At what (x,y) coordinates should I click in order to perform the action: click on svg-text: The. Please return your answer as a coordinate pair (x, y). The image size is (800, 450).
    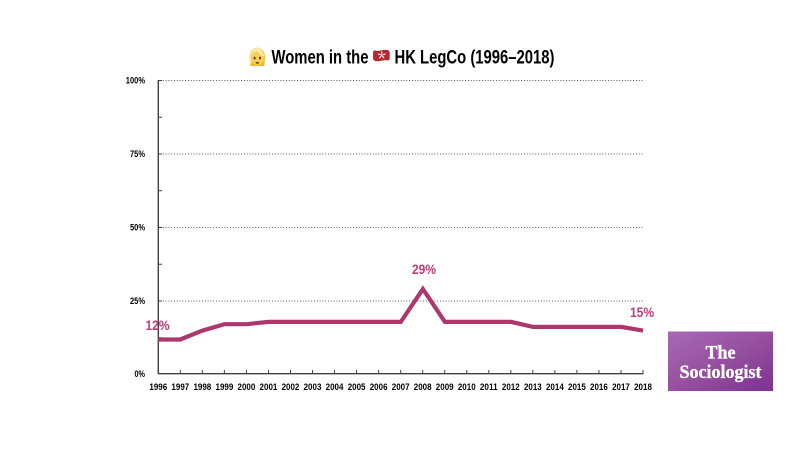
    Looking at the image, I should click on (721, 353).